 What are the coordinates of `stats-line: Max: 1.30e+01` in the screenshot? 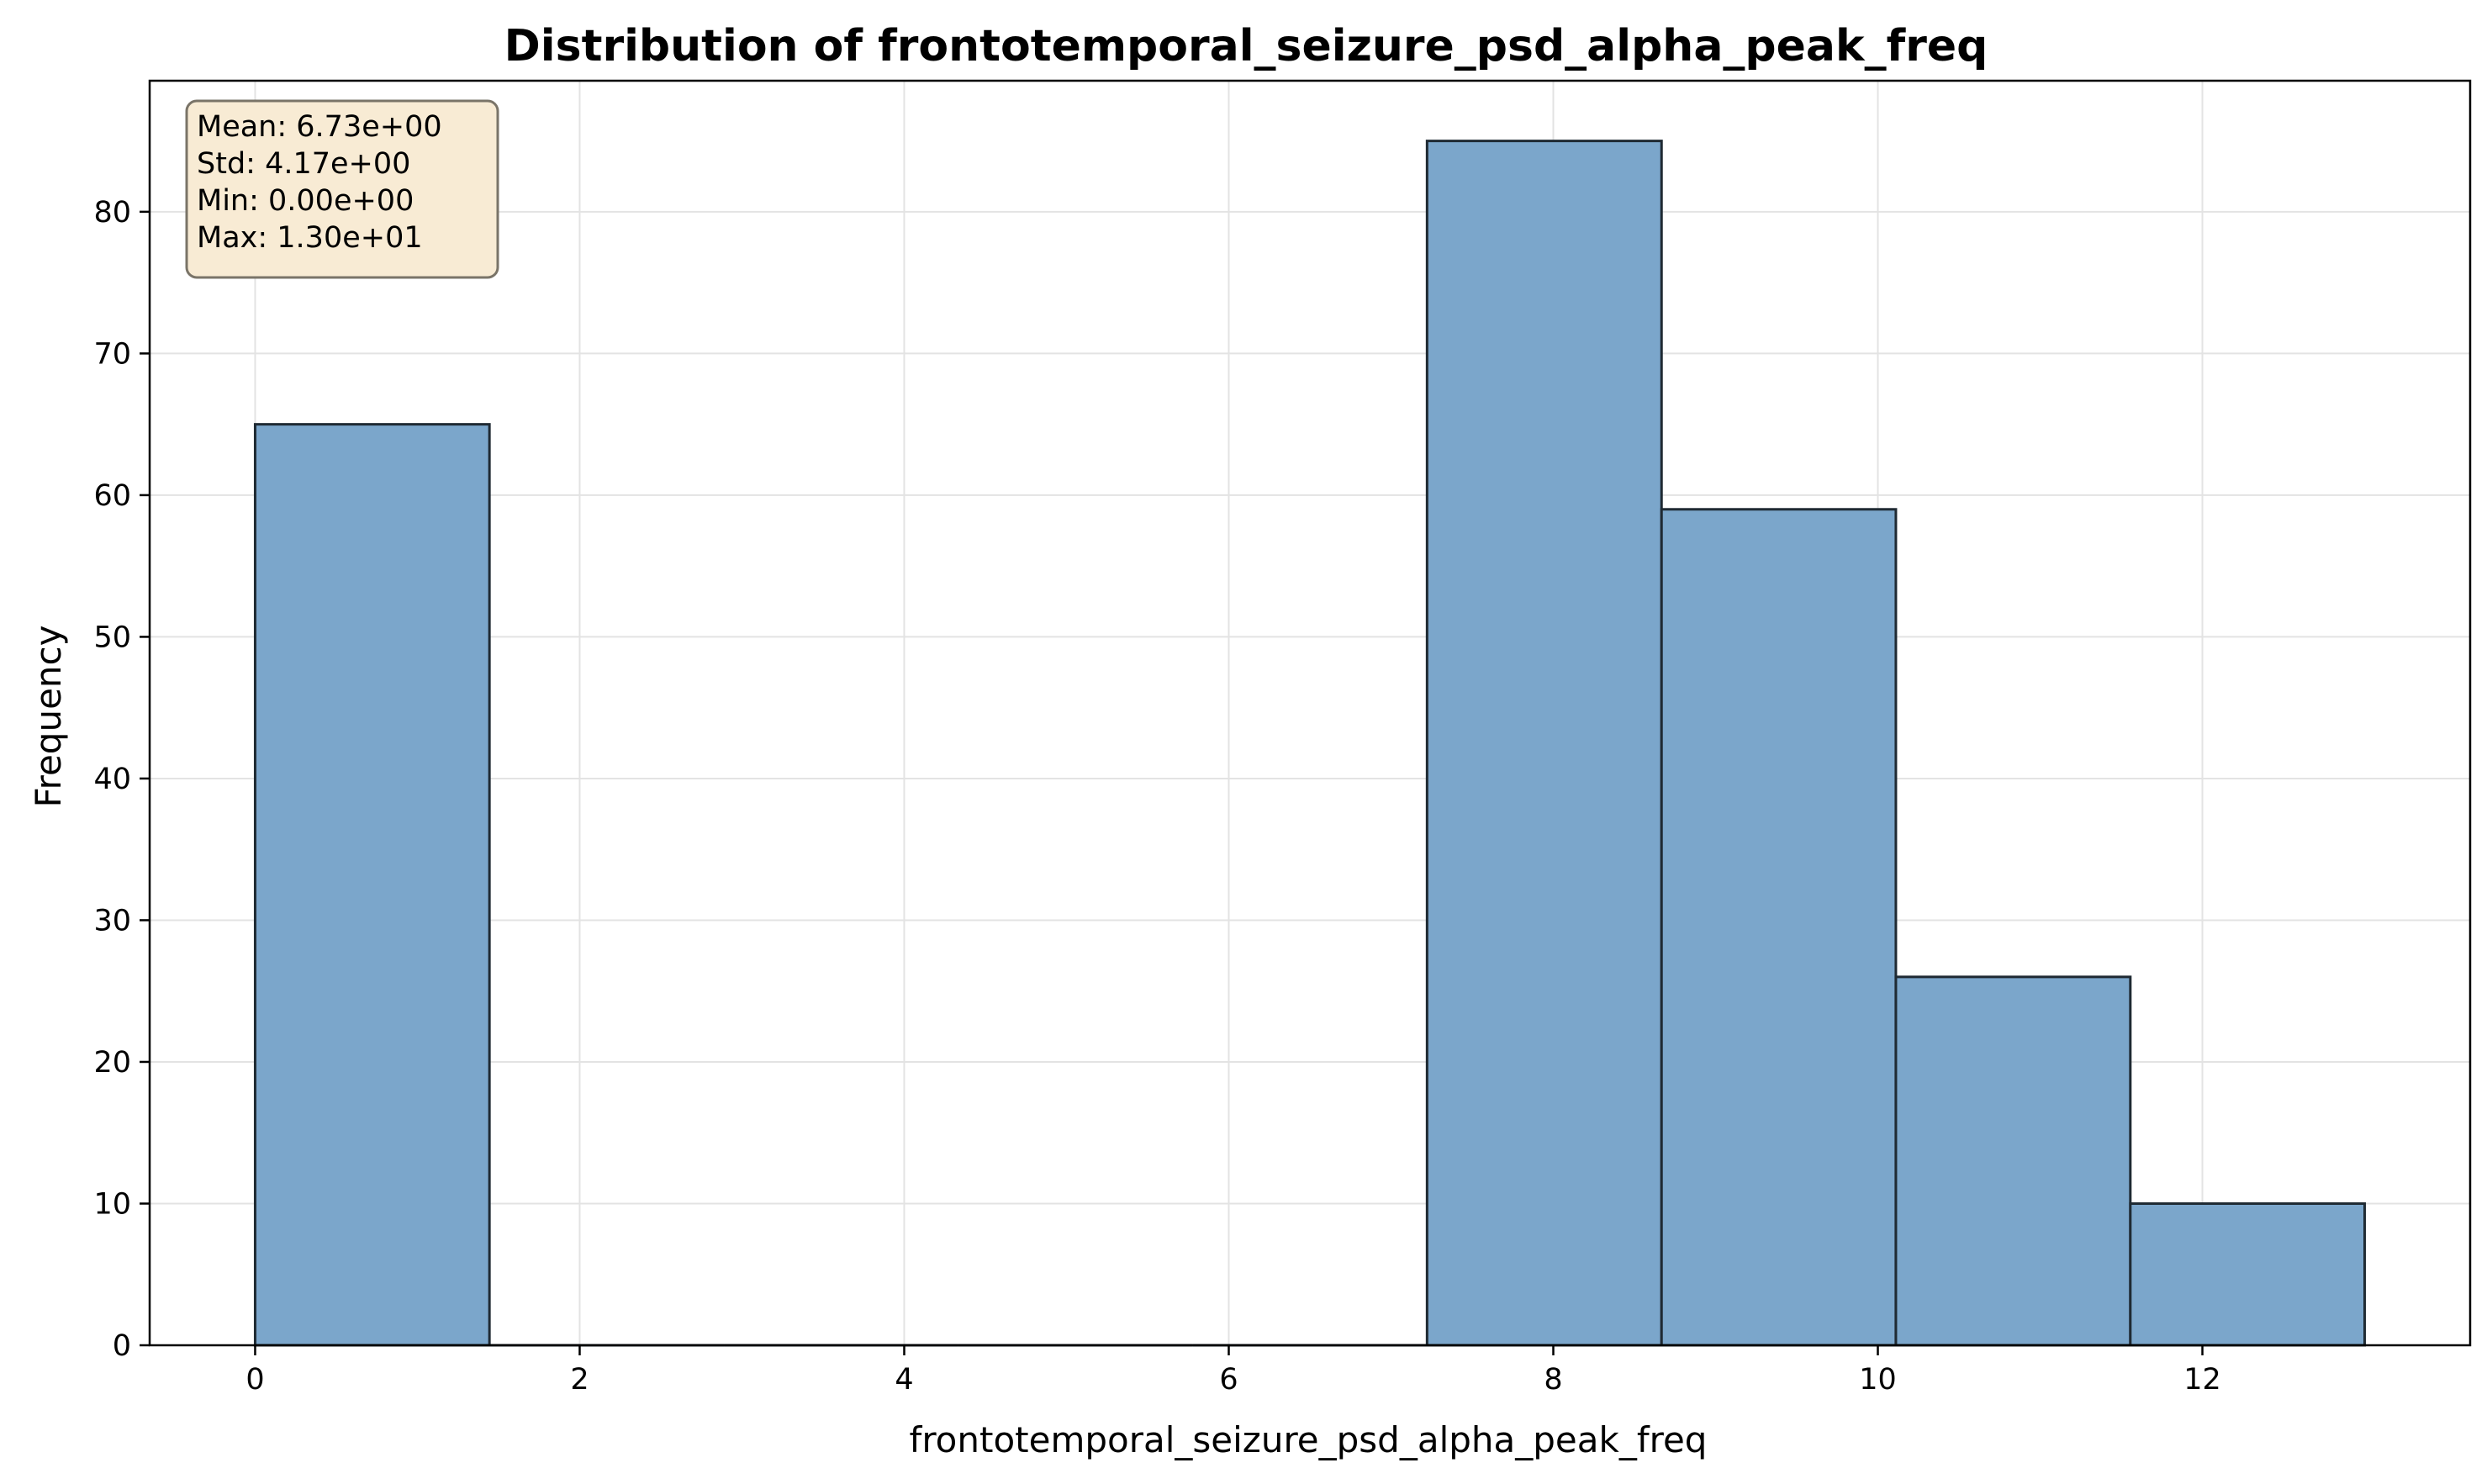 It's located at (310, 238).